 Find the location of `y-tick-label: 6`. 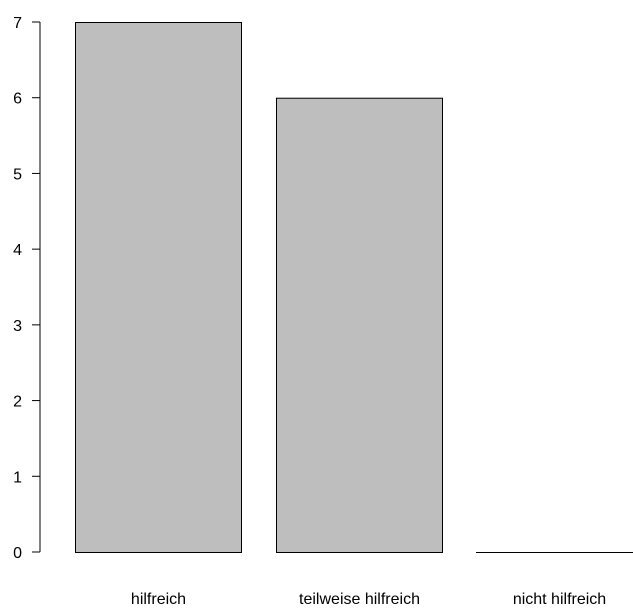

y-tick-label: 6 is located at coordinates (17, 99).